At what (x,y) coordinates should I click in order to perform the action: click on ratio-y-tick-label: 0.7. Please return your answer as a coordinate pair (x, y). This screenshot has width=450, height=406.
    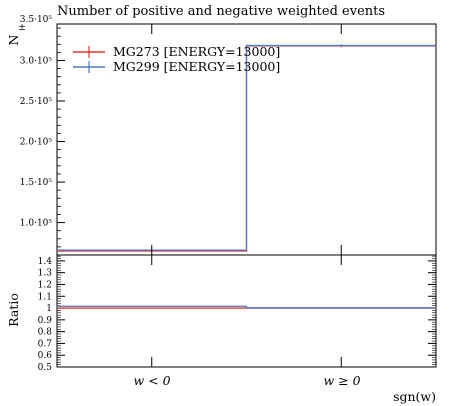
    Looking at the image, I should click on (45, 344).